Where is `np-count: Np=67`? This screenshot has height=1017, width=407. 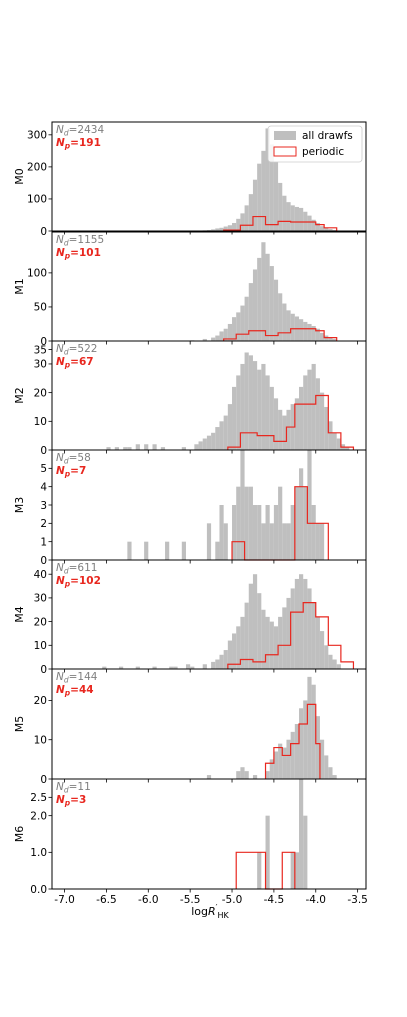 np-count: Np=67 is located at coordinates (75, 363).